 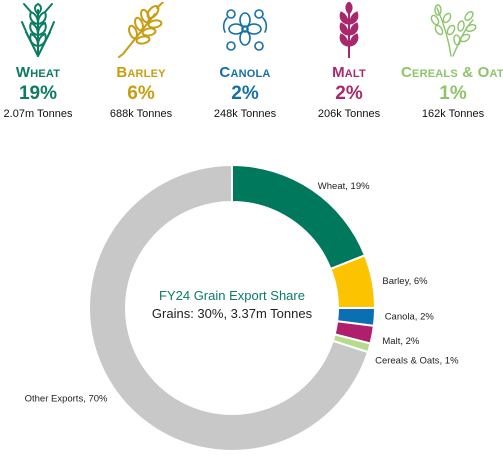 What do you see at coordinates (38, 72) in the screenshot?
I see `stat-name: Wheat` at bounding box center [38, 72].